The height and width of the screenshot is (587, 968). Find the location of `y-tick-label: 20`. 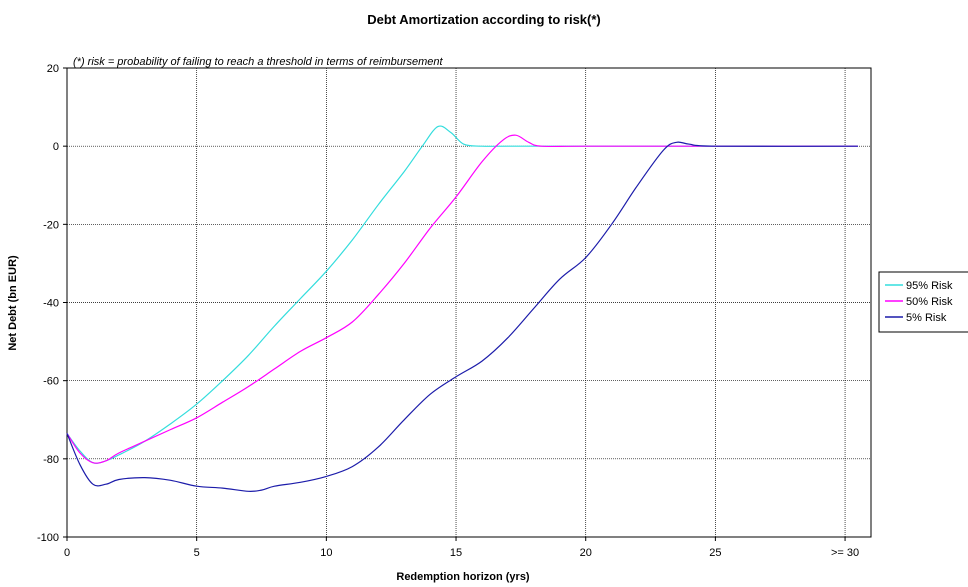

y-tick-label: 20 is located at coordinates (53, 69).